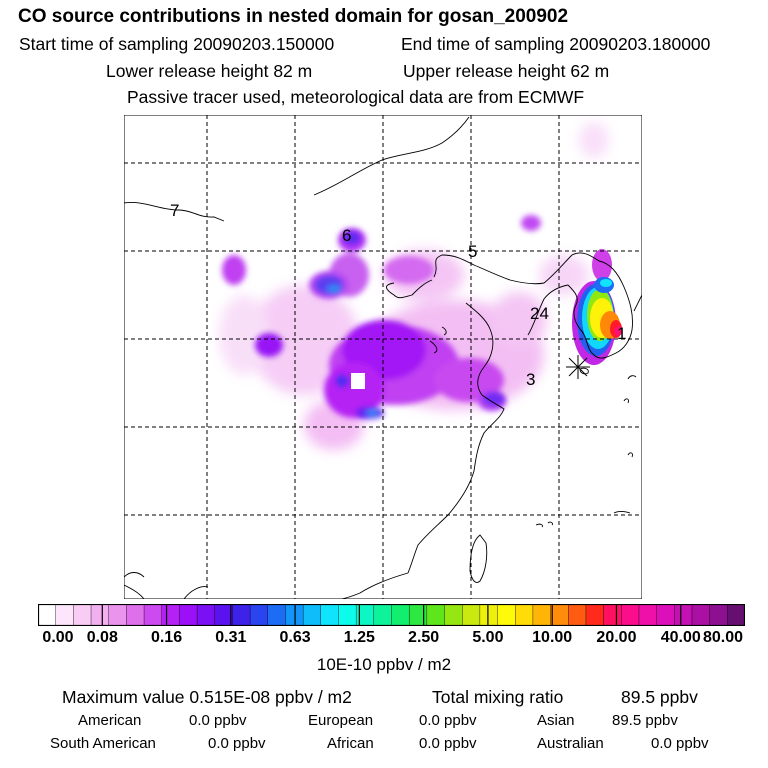  I want to click on colorbar-tick-label: 10.00, so click(552, 637).